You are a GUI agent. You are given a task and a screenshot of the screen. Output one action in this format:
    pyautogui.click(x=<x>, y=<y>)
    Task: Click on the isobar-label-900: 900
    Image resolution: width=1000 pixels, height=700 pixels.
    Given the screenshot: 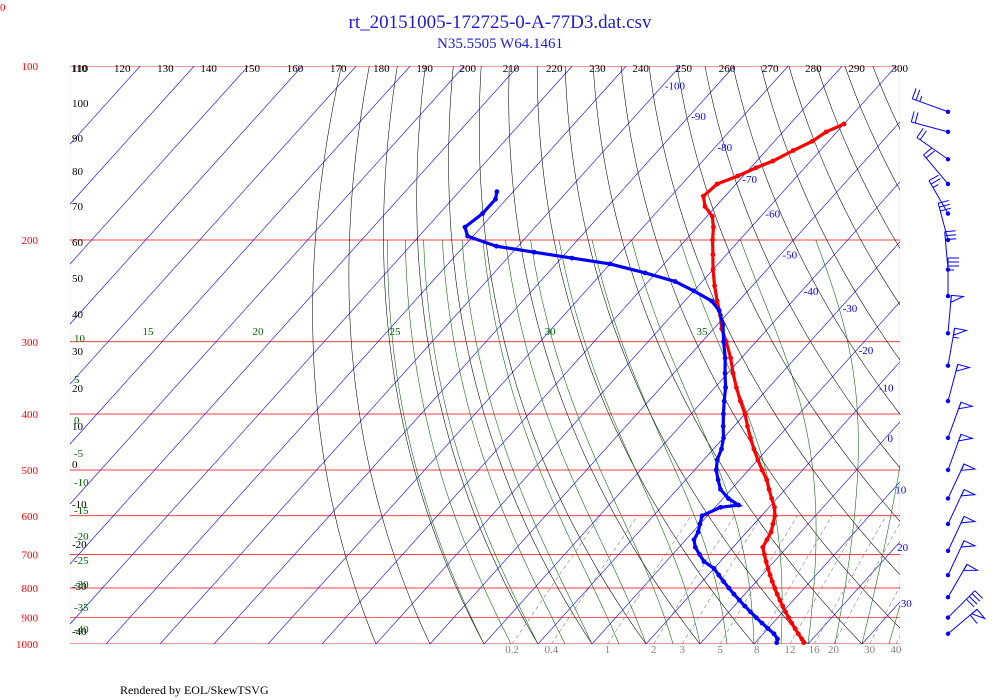 What is the action you would take?
    pyautogui.click(x=30, y=619)
    